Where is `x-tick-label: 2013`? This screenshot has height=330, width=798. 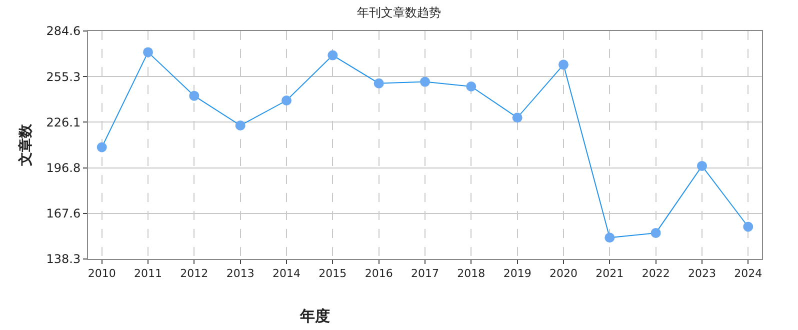 x-tick-label: 2013 is located at coordinates (240, 273).